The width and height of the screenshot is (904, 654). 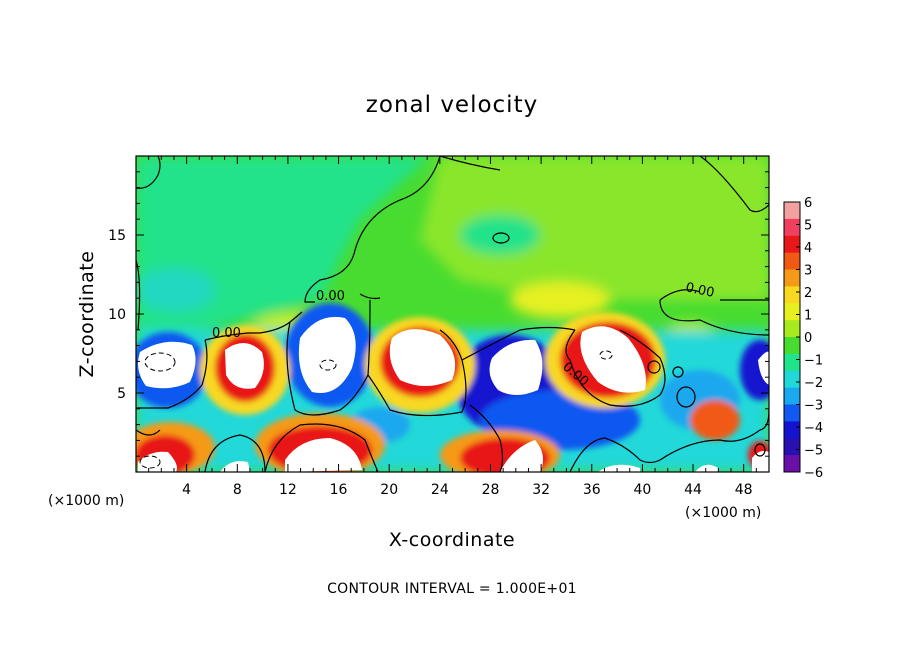 What do you see at coordinates (330, 296) in the screenshot?
I see `contour-label-1: 0.00` at bounding box center [330, 296].